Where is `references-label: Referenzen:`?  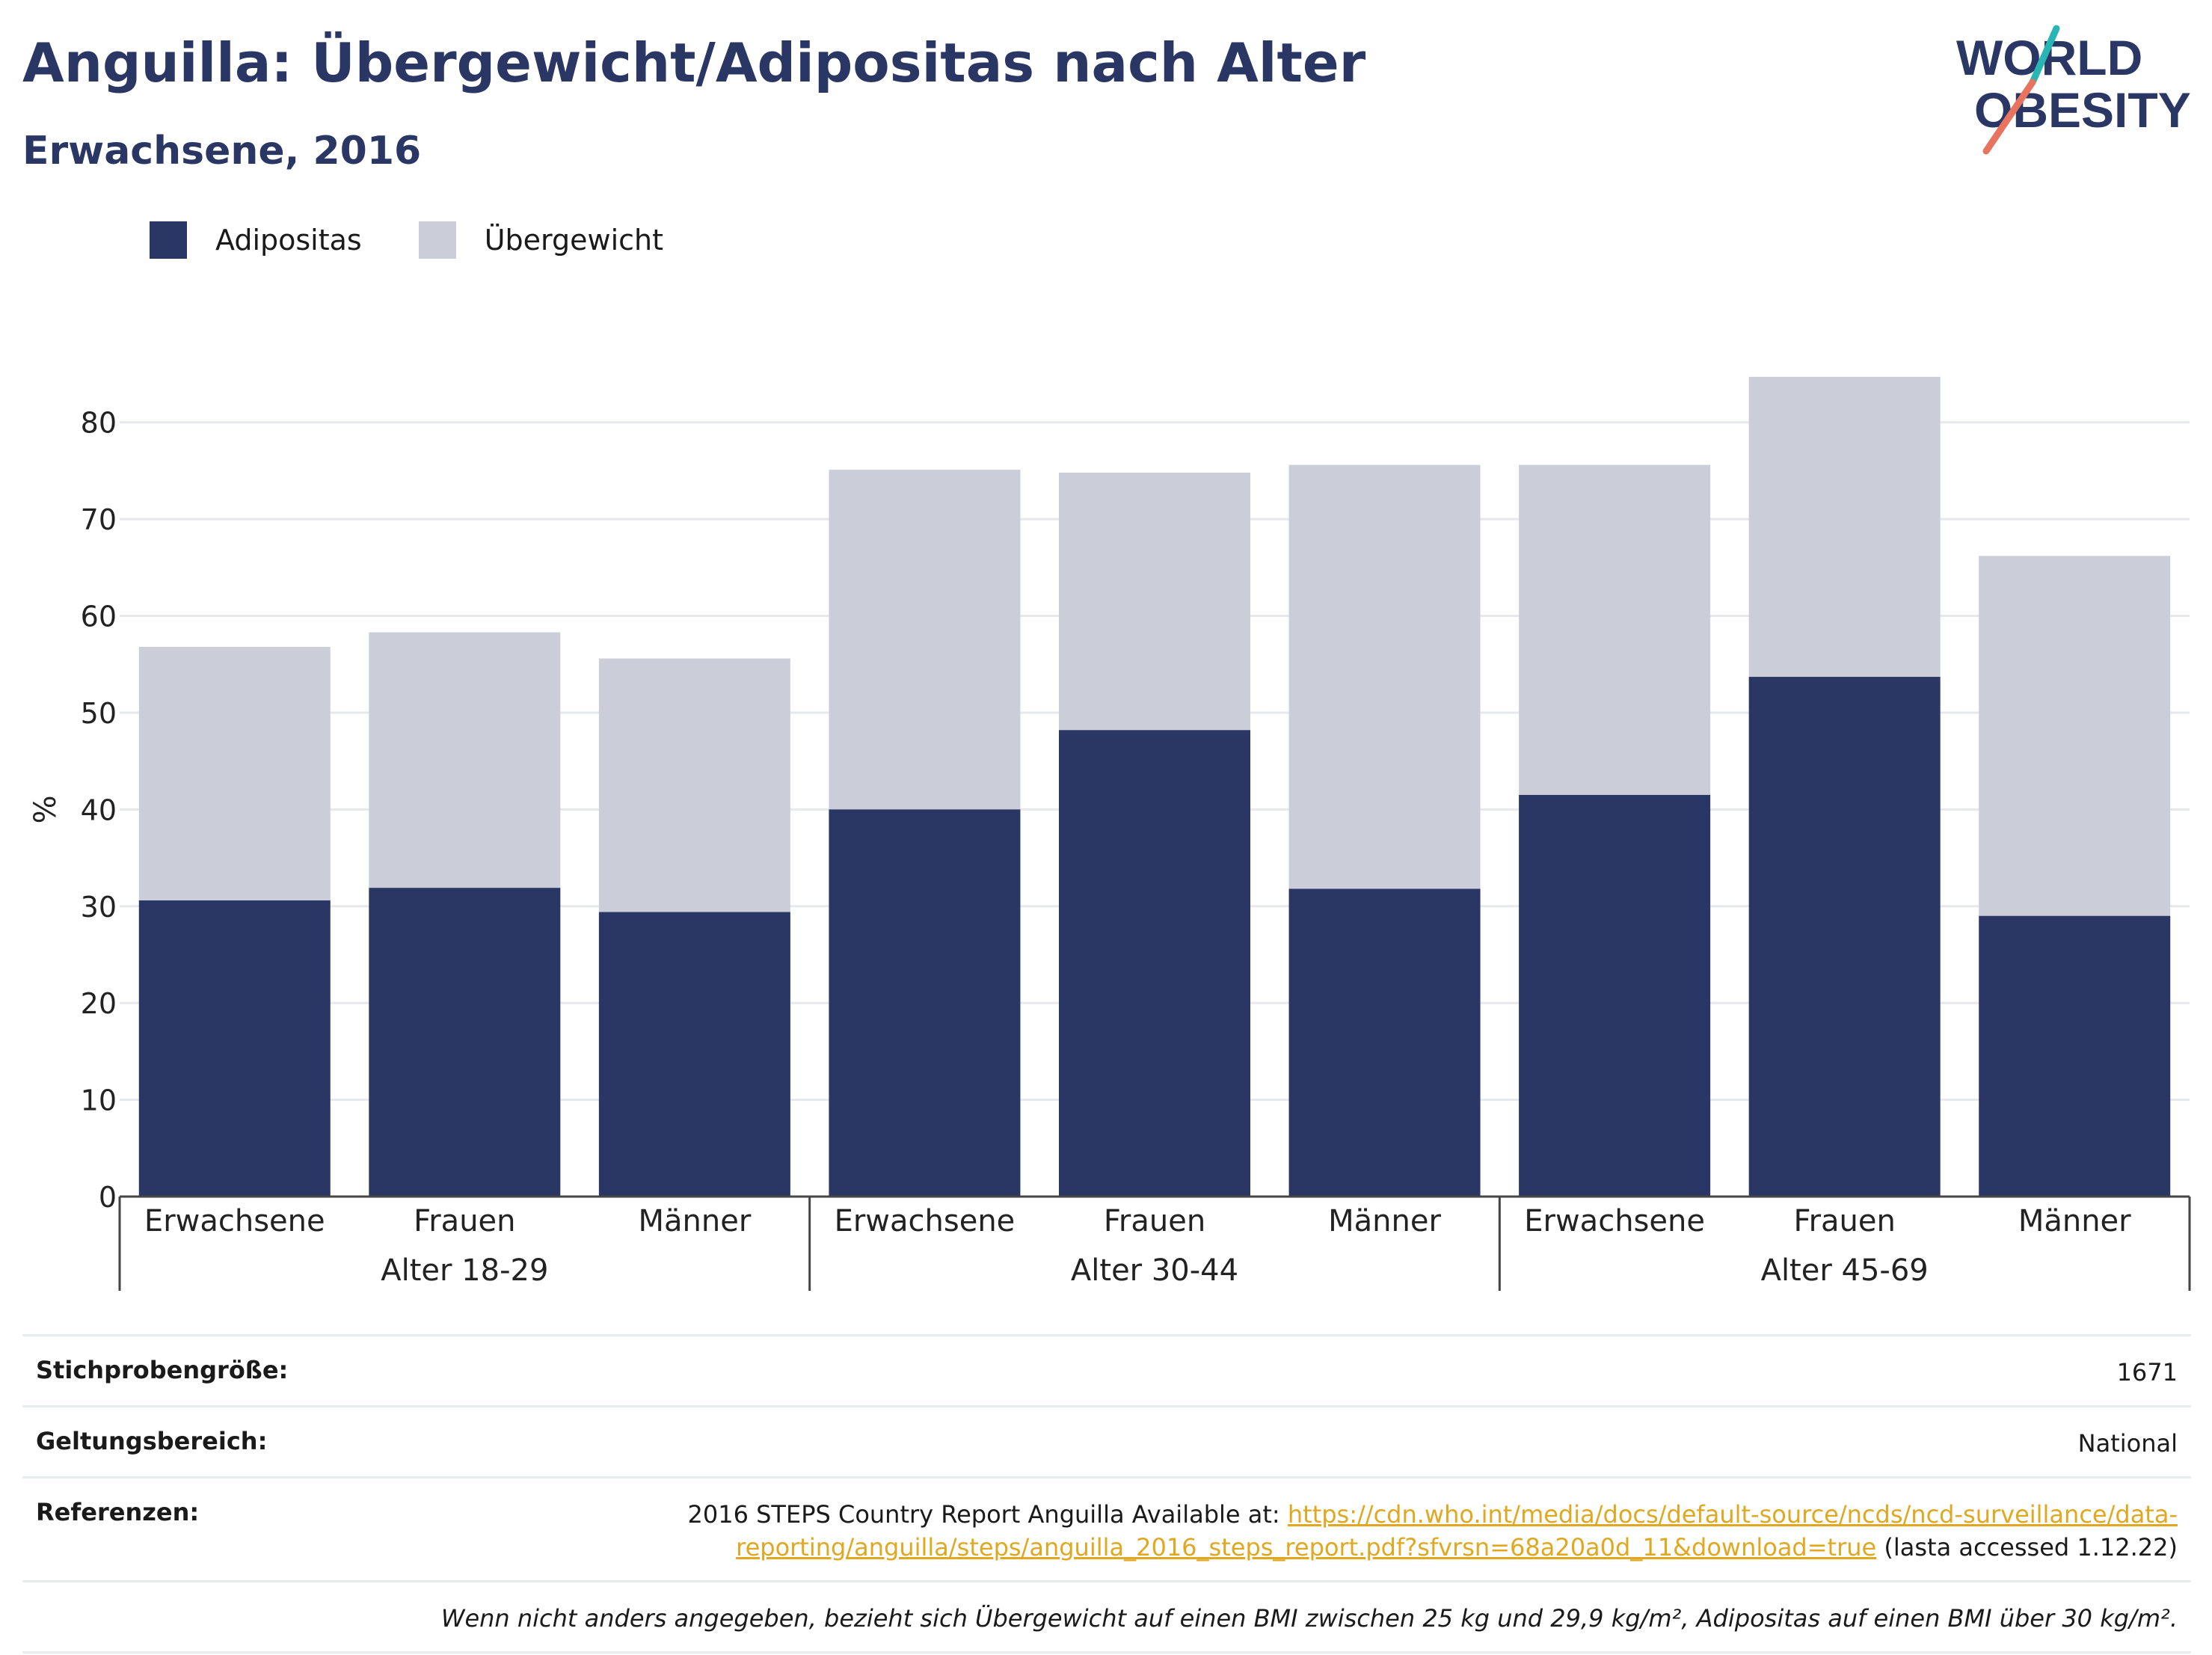
references-label: Referenzen: is located at coordinates (118, 1512).